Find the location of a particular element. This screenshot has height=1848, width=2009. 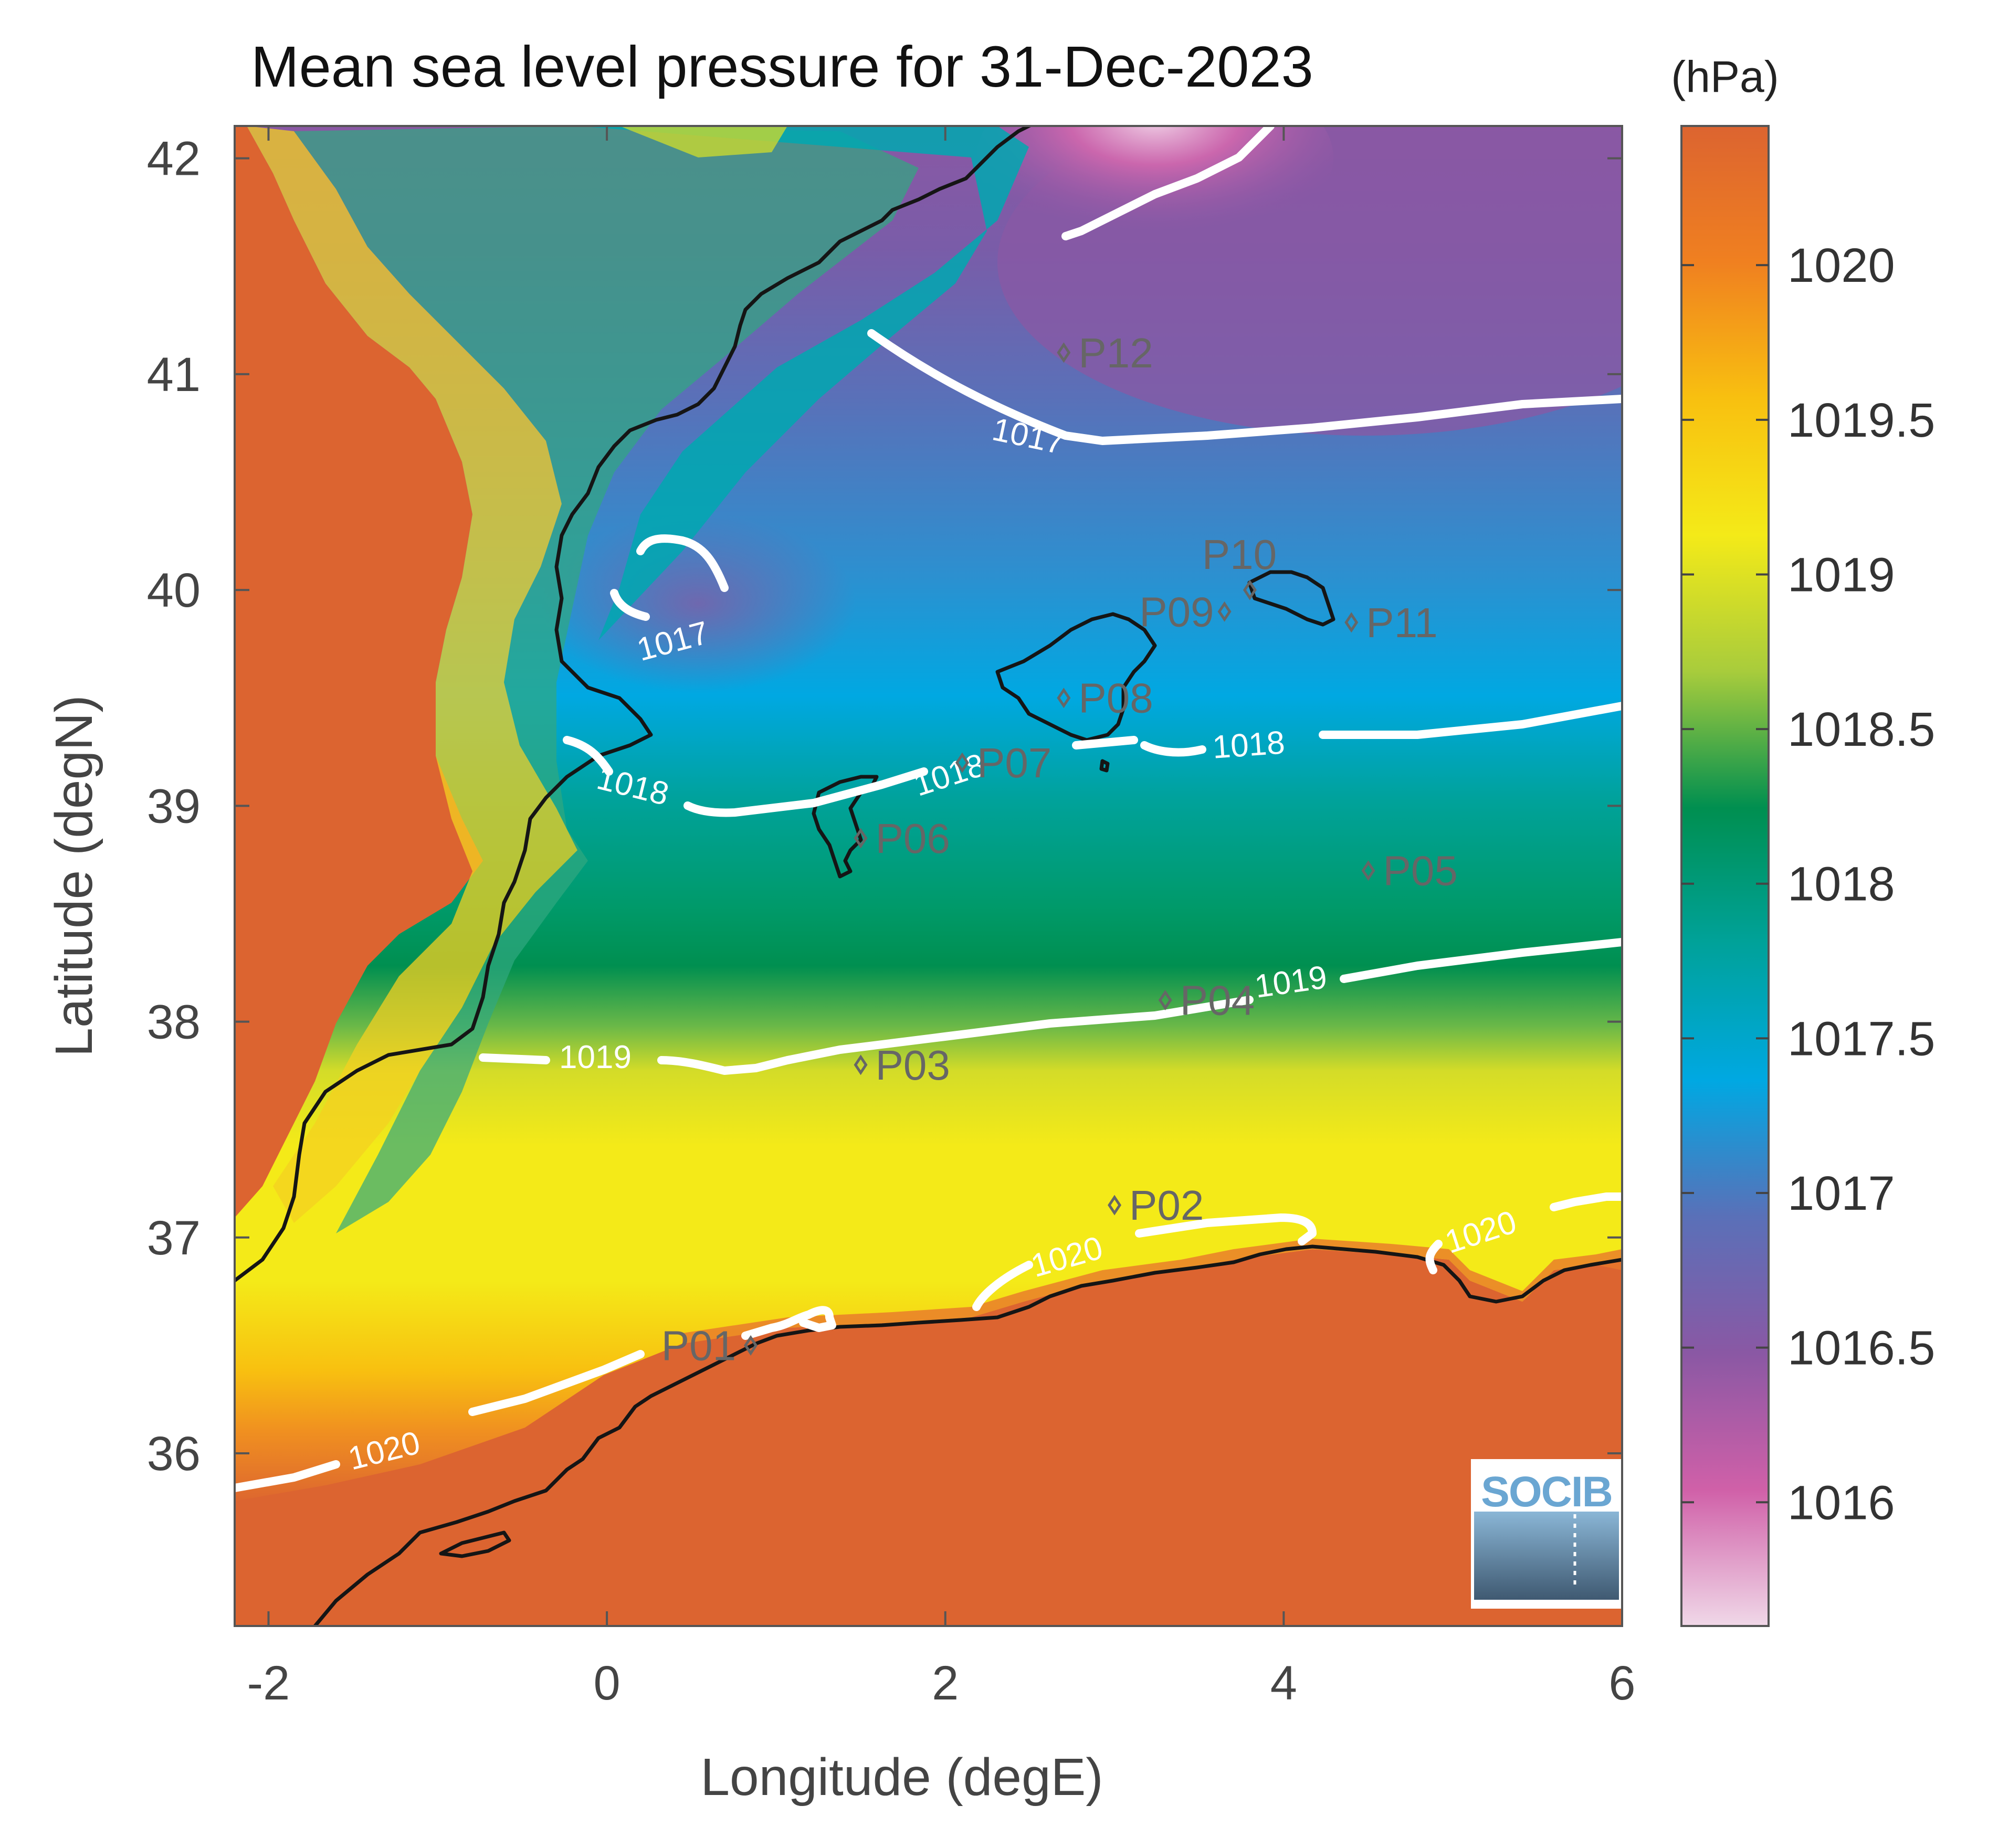

land-iberia-inland is located at coordinates (359, 672).